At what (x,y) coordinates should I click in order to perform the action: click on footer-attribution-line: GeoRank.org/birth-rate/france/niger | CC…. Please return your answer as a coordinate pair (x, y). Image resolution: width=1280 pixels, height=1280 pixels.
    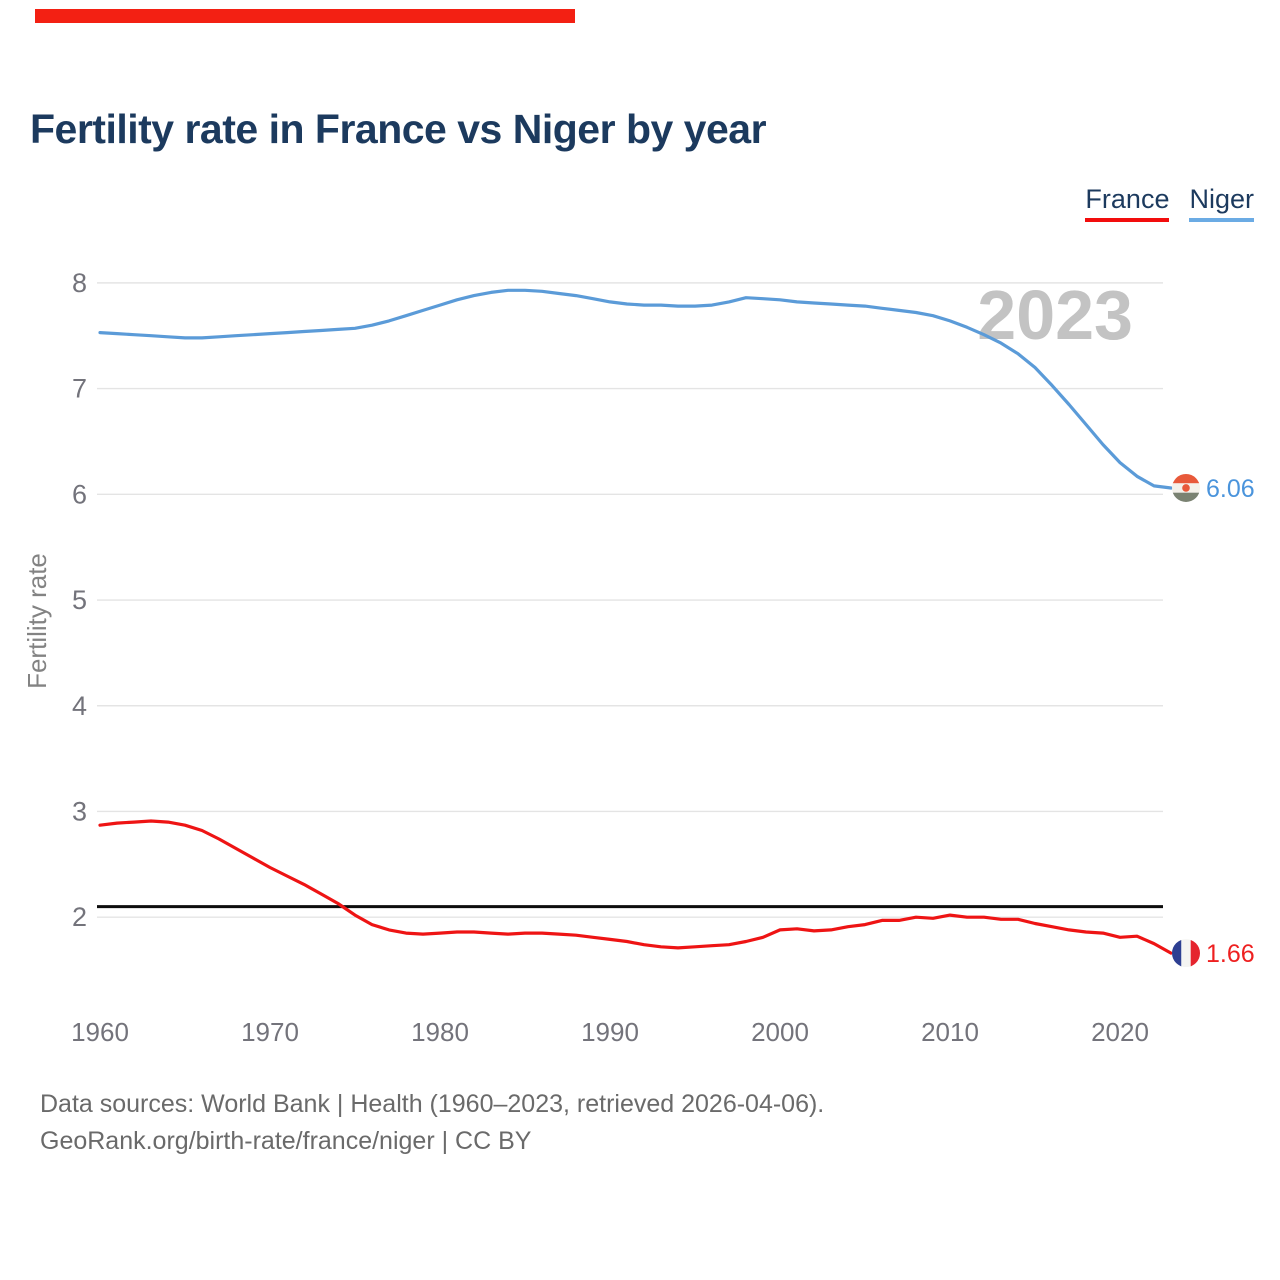
    Looking at the image, I should click on (286, 1141).